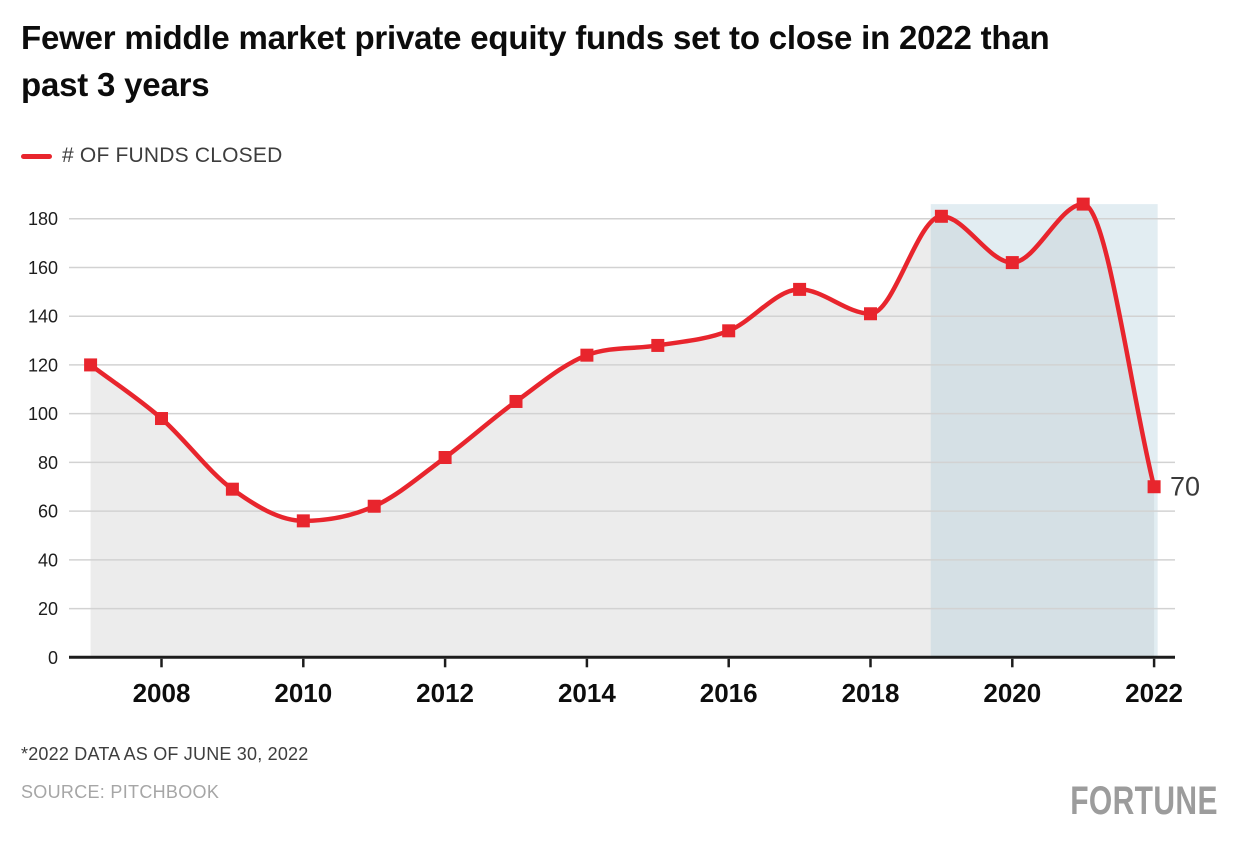 The width and height of the screenshot is (1240, 842). Describe the element at coordinates (43, 414) in the screenshot. I see `y-tick-label: 100` at that location.